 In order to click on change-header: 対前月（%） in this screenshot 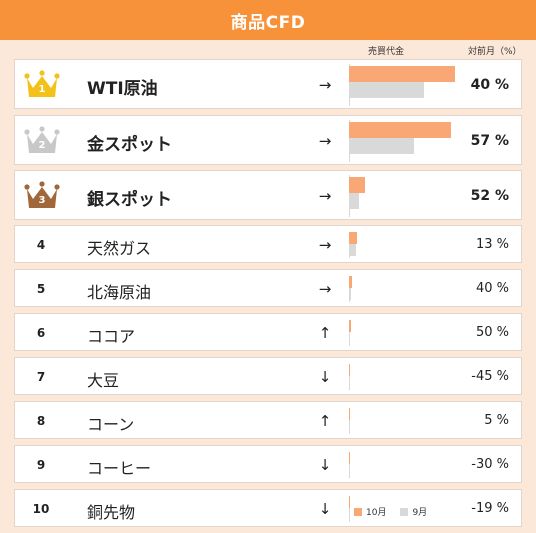, I will do `click(495, 52)`.